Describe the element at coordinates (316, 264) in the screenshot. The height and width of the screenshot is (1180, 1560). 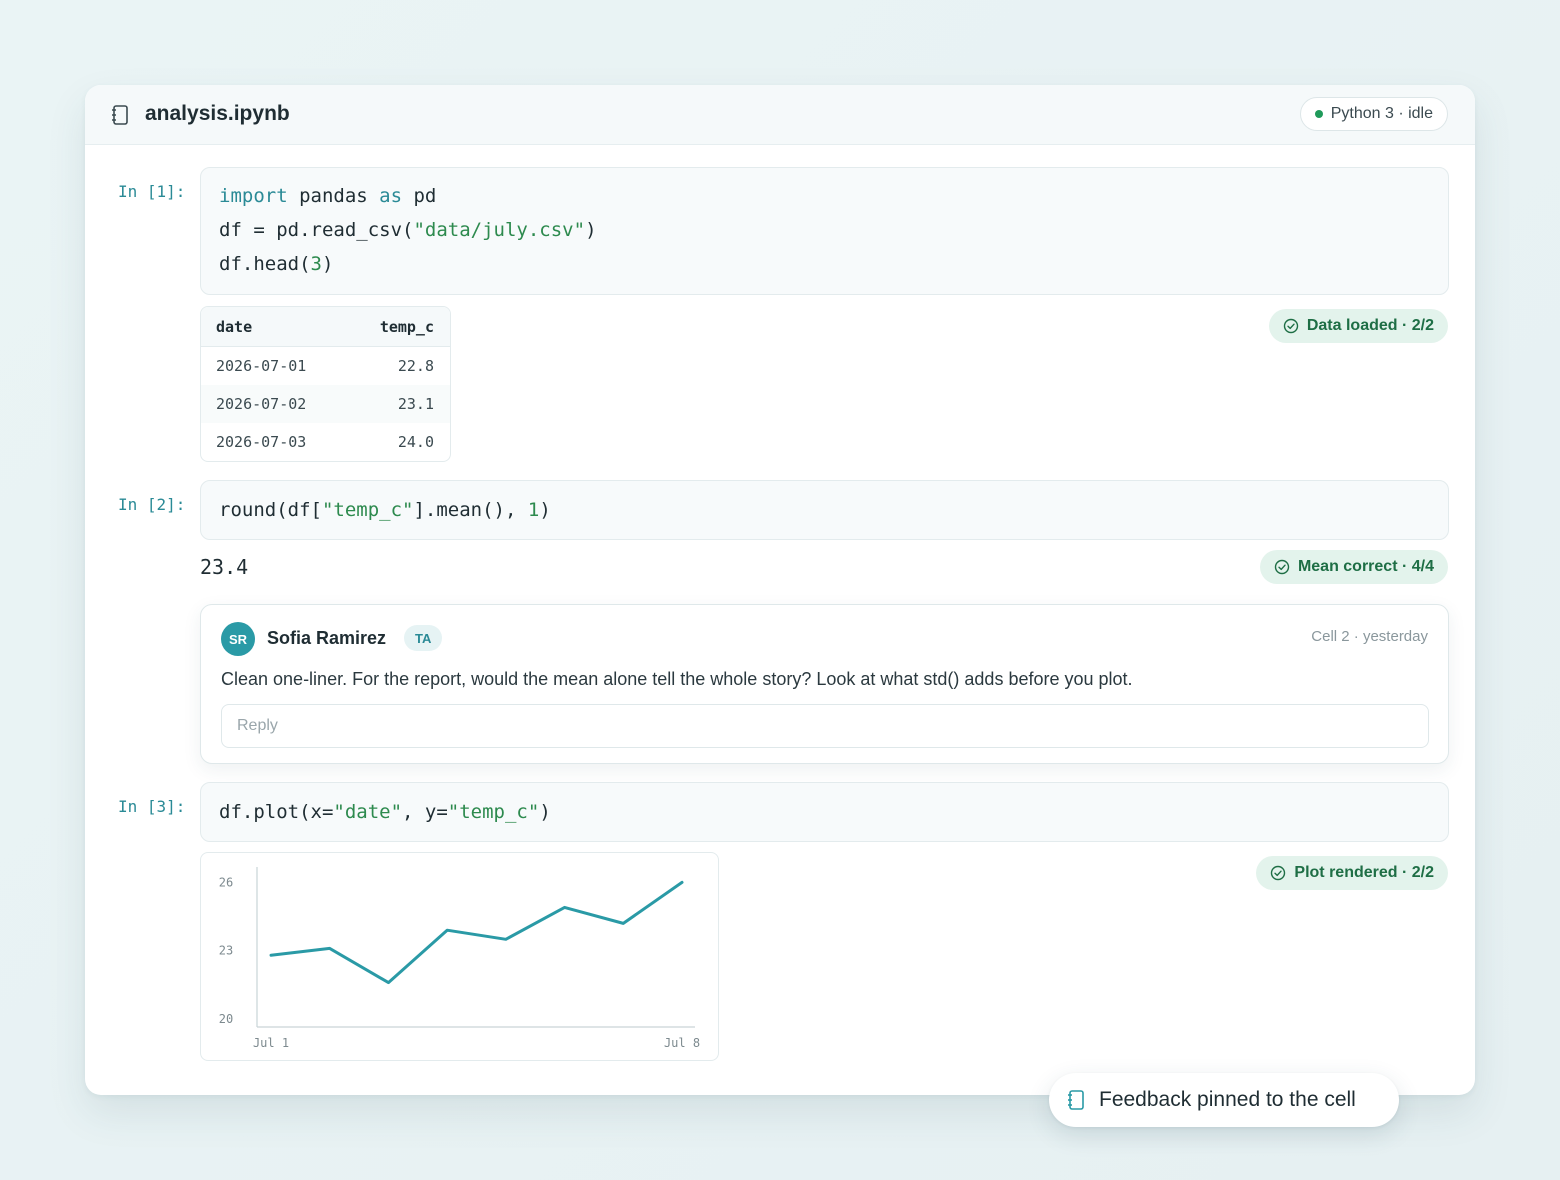
I see `code-token: 3` at that location.